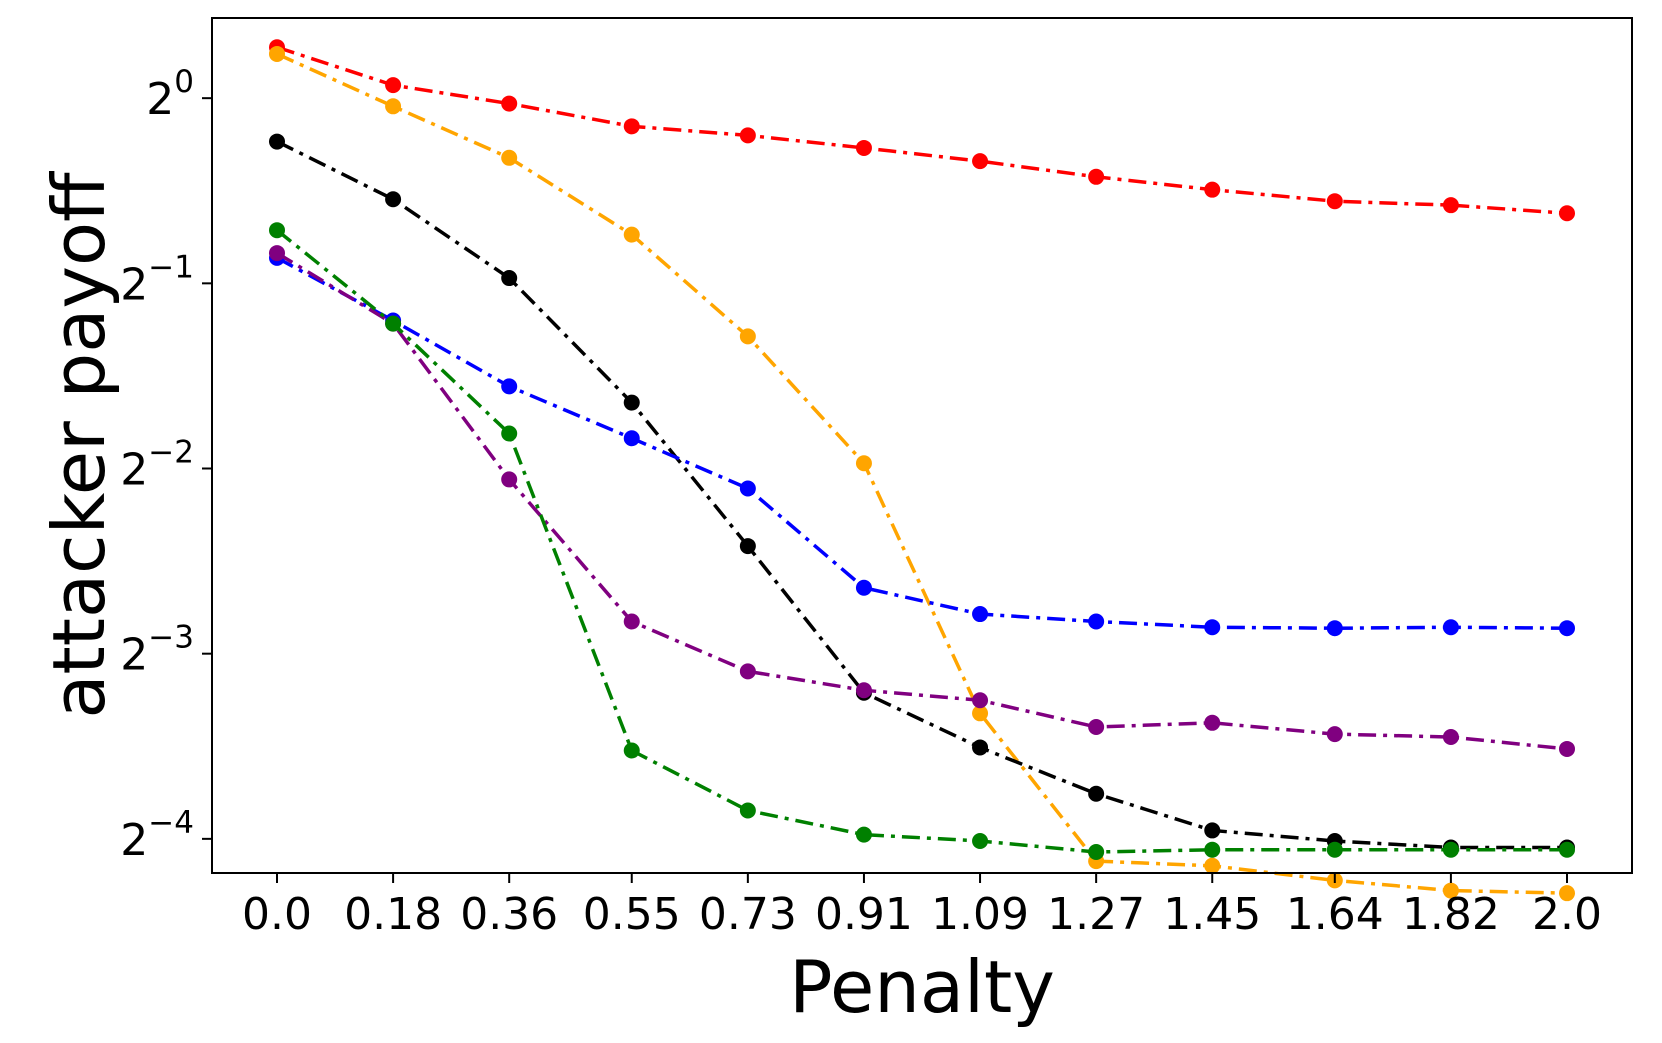 This screenshot has width=1662, height=1043. I want to click on series-line, so click(922, 130).